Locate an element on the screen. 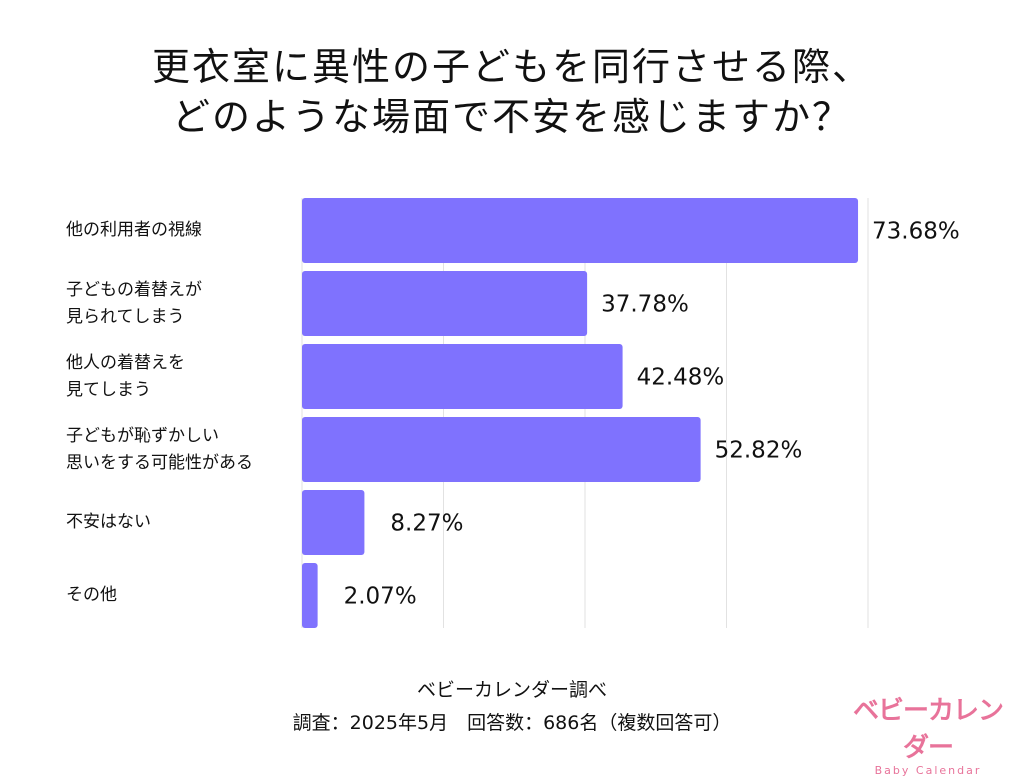  data-label: 52.82% is located at coordinates (759, 451).